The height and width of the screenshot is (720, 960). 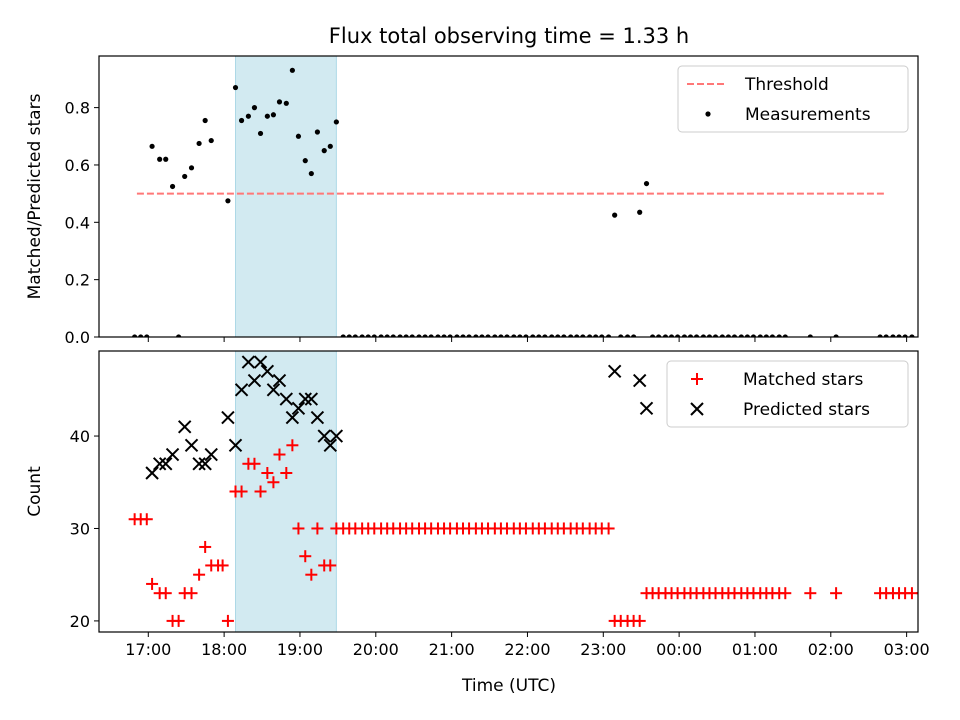 What do you see at coordinates (77, 222) in the screenshot?
I see `y-tick-label: 0.4` at bounding box center [77, 222].